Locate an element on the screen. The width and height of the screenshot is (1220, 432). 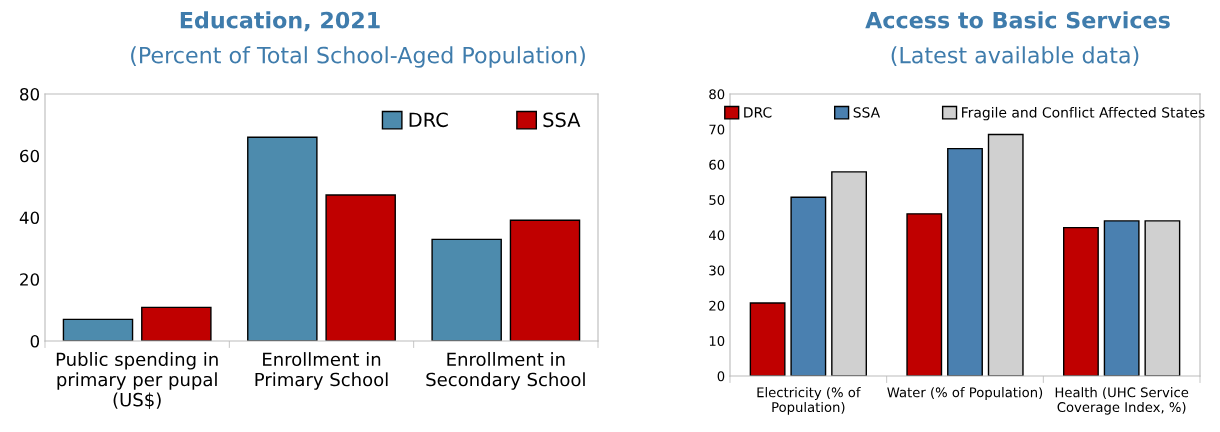
x-tick-label: Enrollment in Primary School is located at coordinates (321, 371).